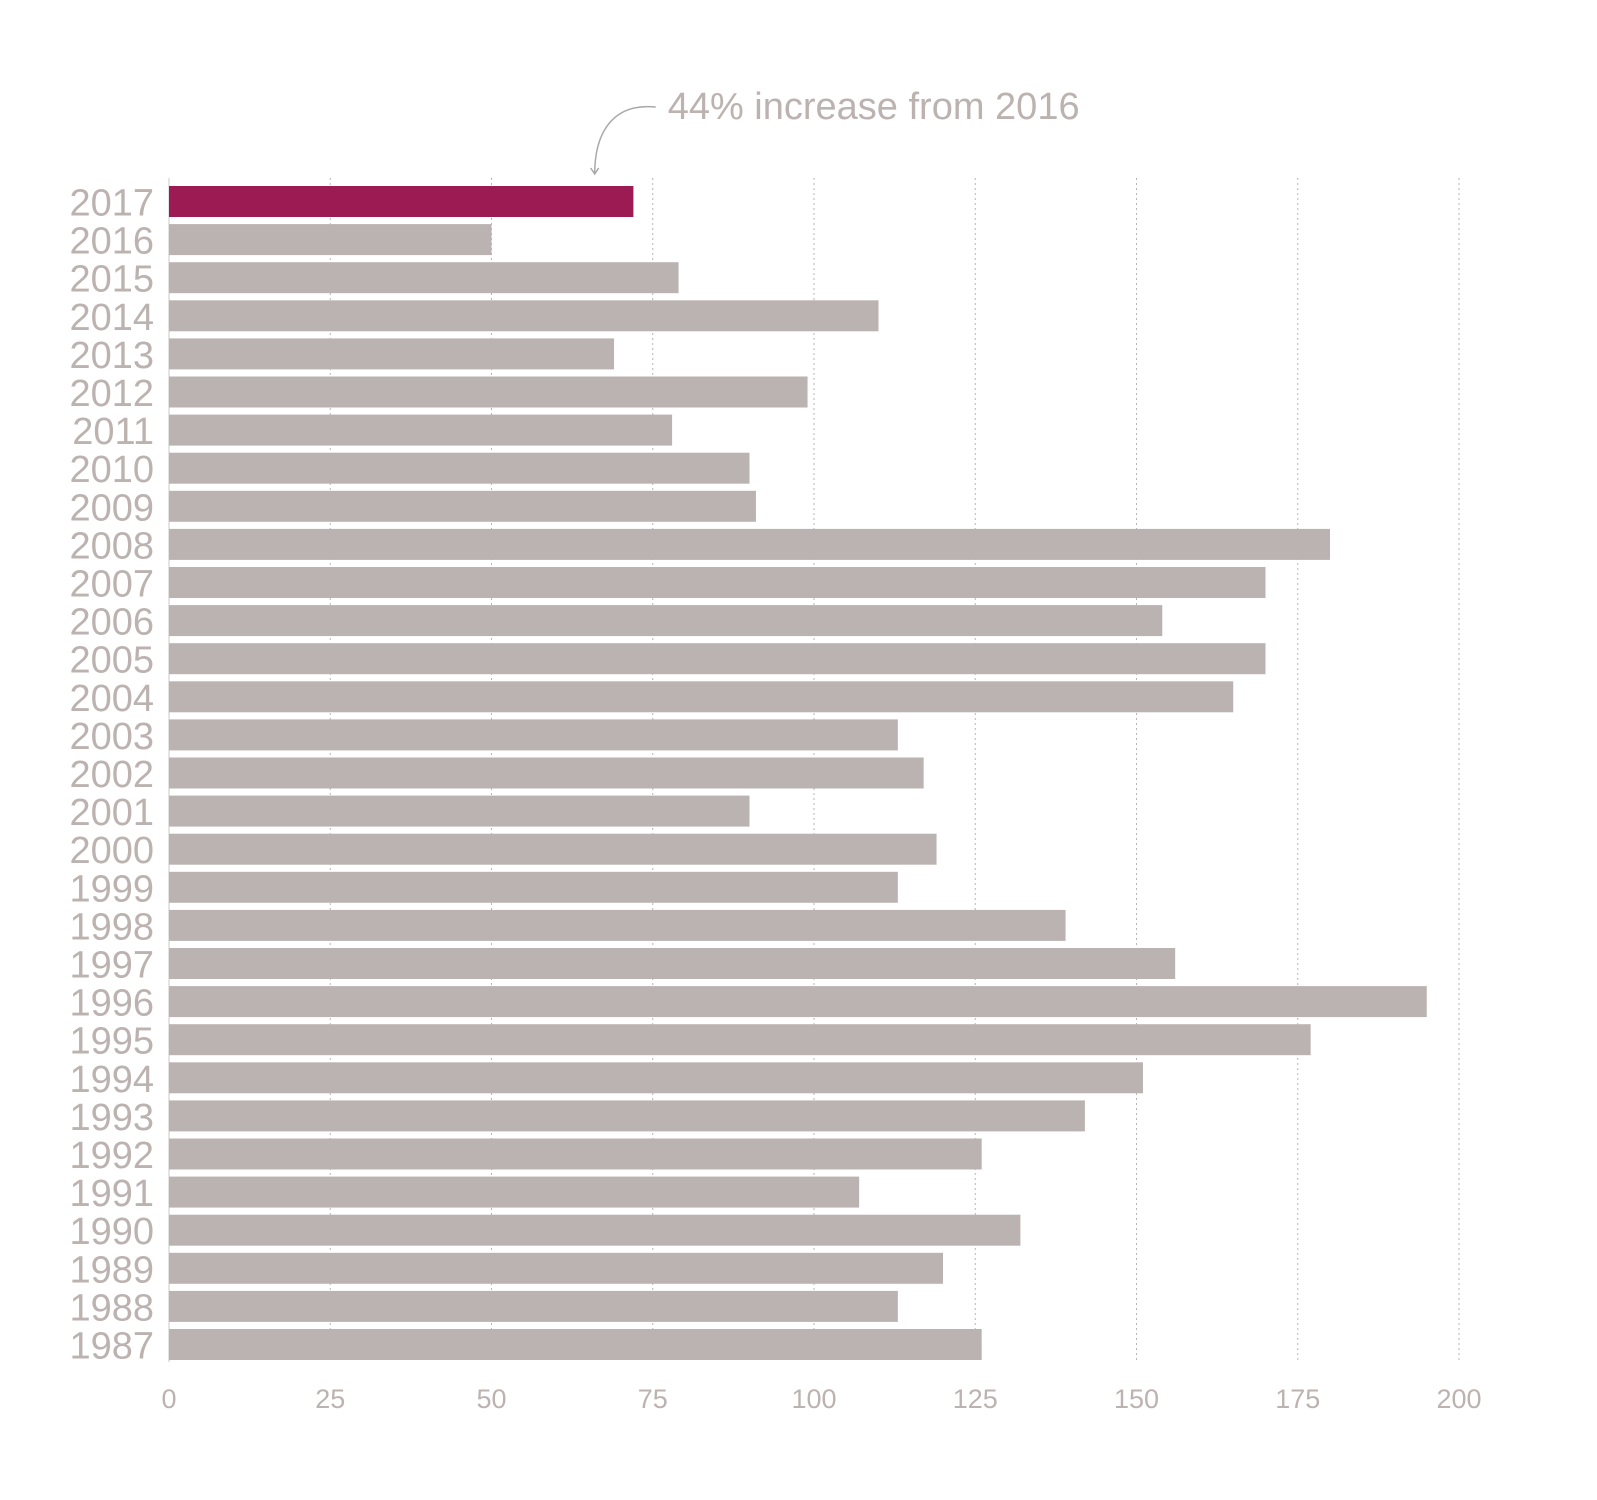 The image size is (1597, 1500). Describe the element at coordinates (111, 242) in the screenshot. I see `y-tick-label-2016: 2016` at that location.